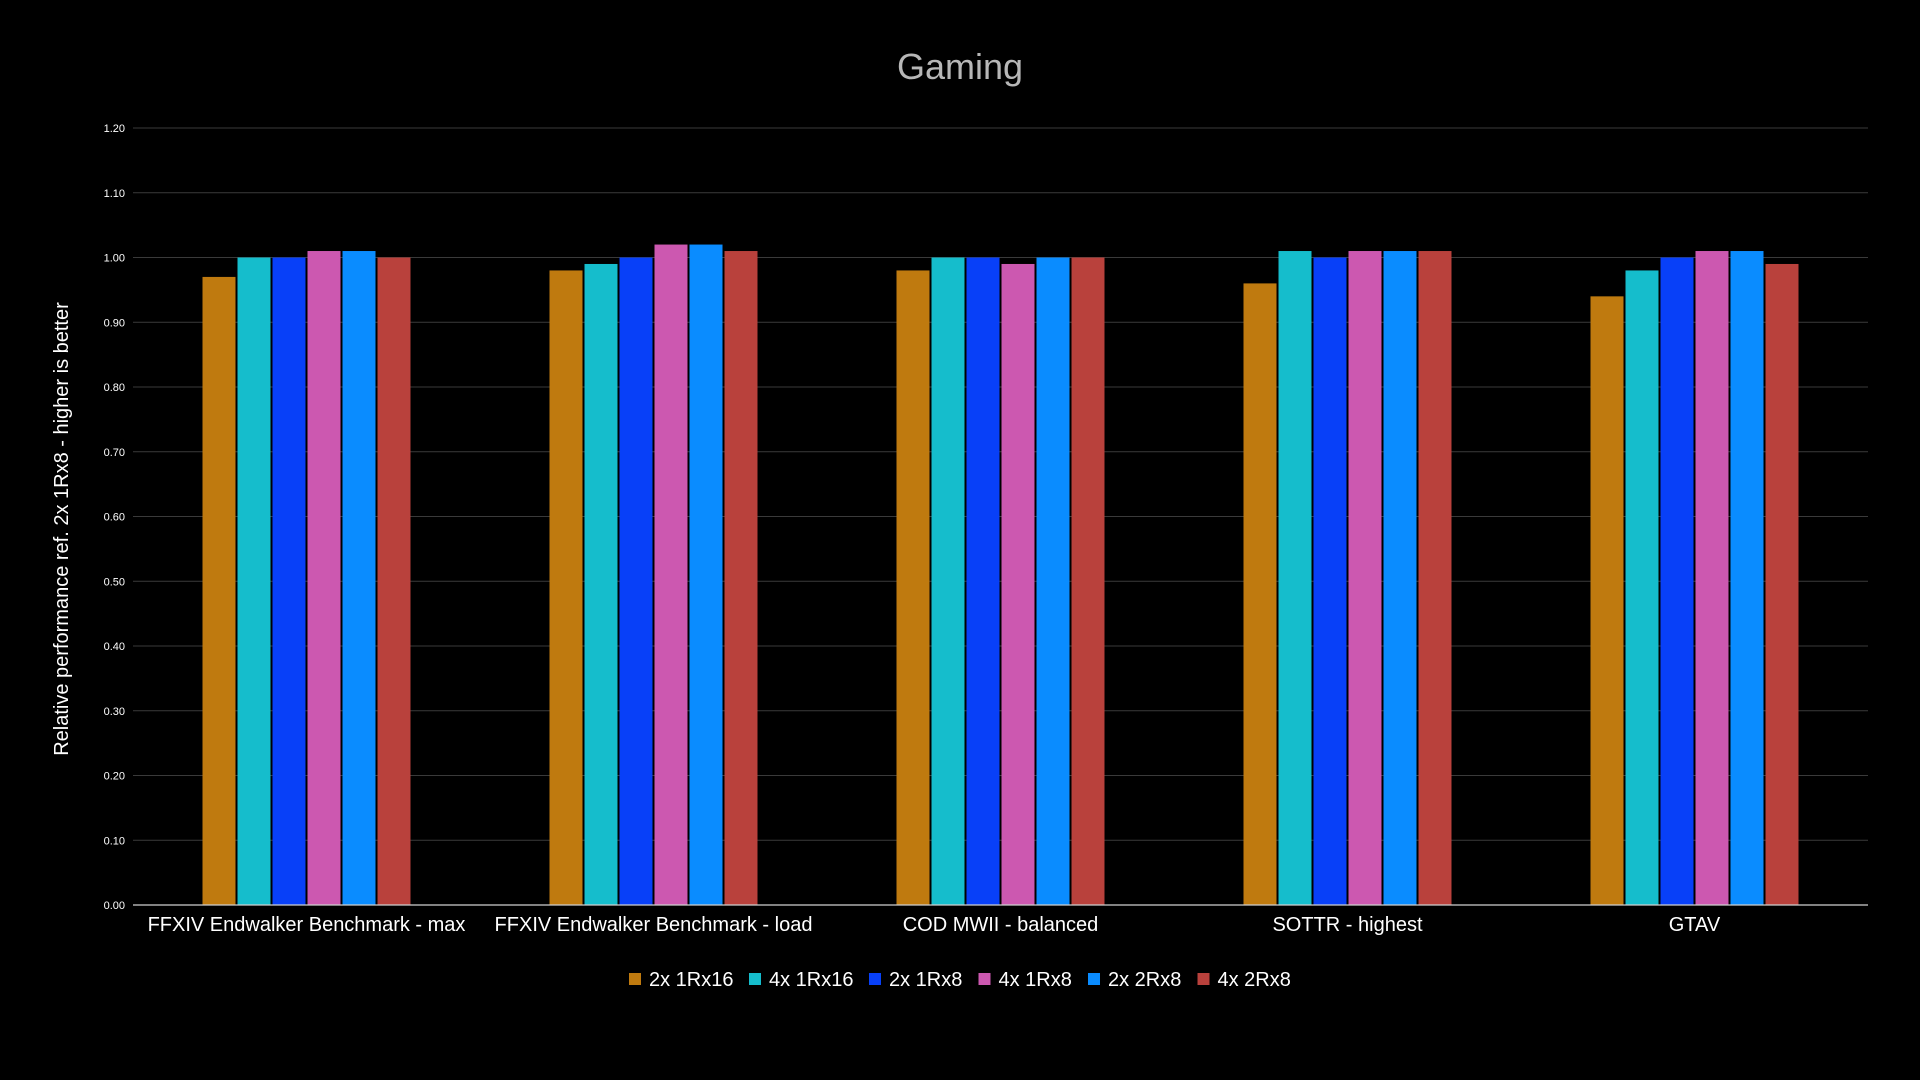 The width and height of the screenshot is (1920, 1080). What do you see at coordinates (114, 453) in the screenshot?
I see `y-tick-label: 0.70` at bounding box center [114, 453].